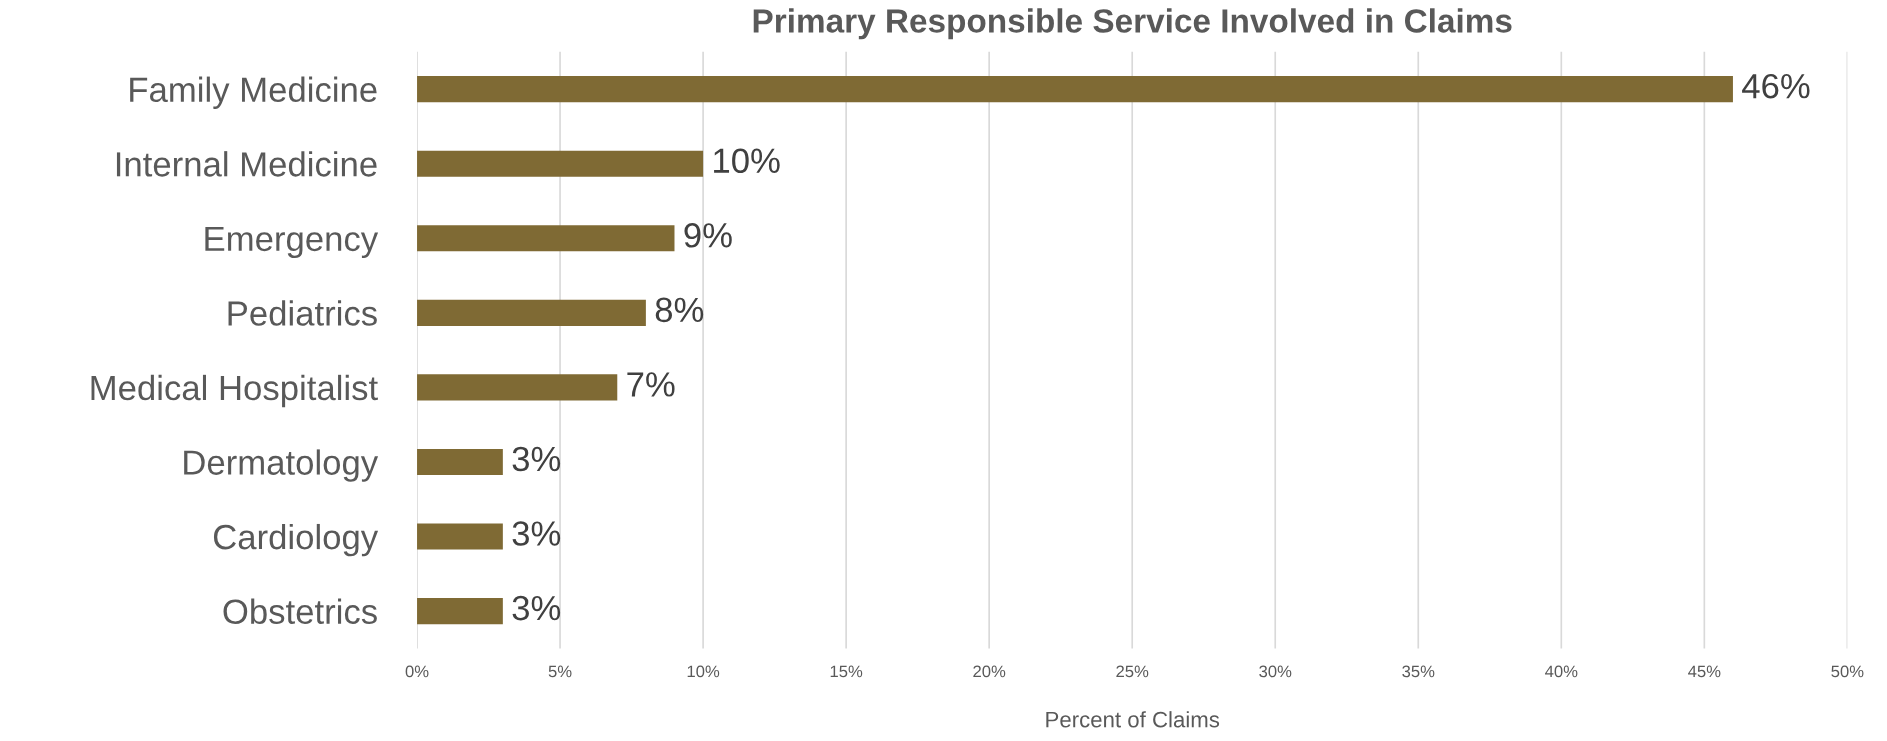 This screenshot has height=741, width=1887. I want to click on x-axis-title: Percent of Claims, so click(1133, 719).